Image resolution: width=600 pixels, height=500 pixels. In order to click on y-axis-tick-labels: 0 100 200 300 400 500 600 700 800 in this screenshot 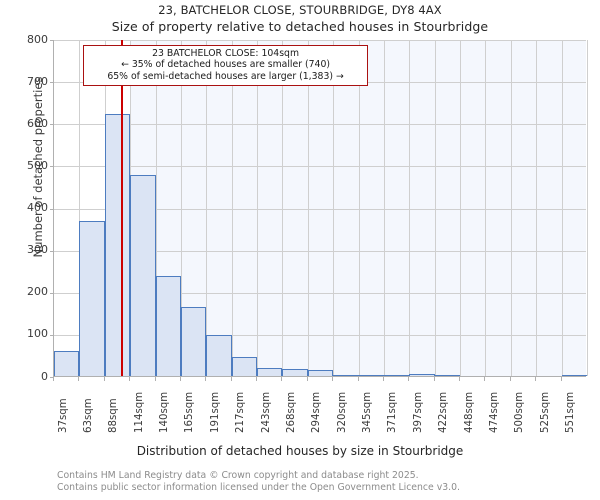, I will do `click(24, 208)`.